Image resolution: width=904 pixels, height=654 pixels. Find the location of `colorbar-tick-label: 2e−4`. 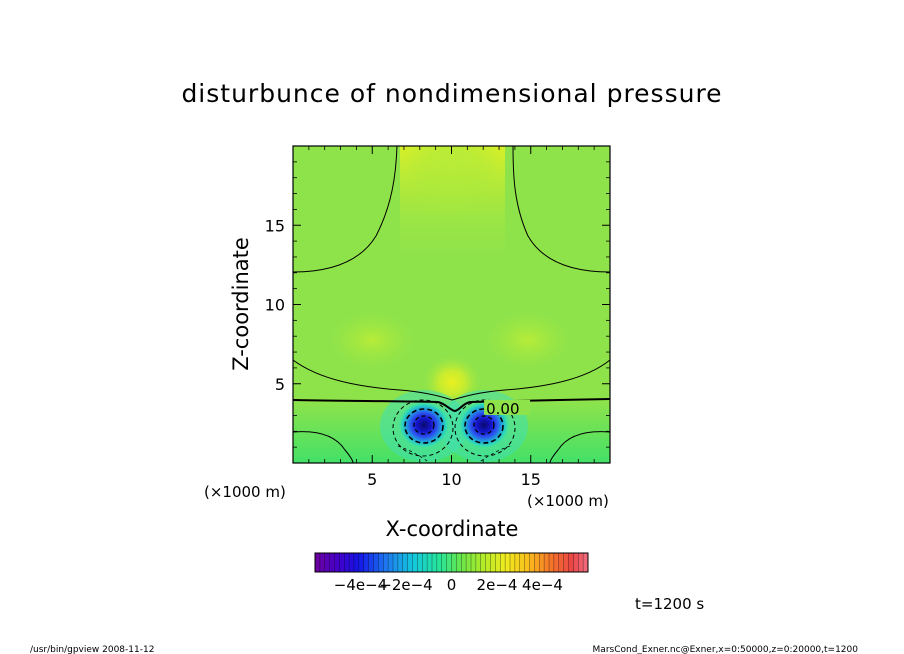

colorbar-tick-label: 2e−4 is located at coordinates (497, 585).